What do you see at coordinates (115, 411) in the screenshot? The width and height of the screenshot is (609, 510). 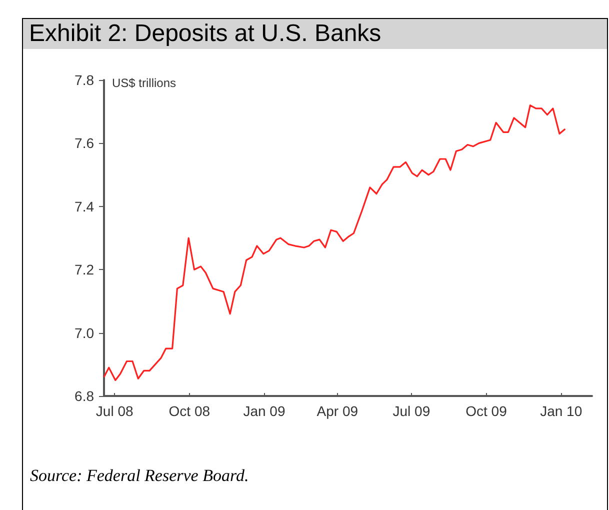 I see `x-tick-label: Jul 08` at bounding box center [115, 411].